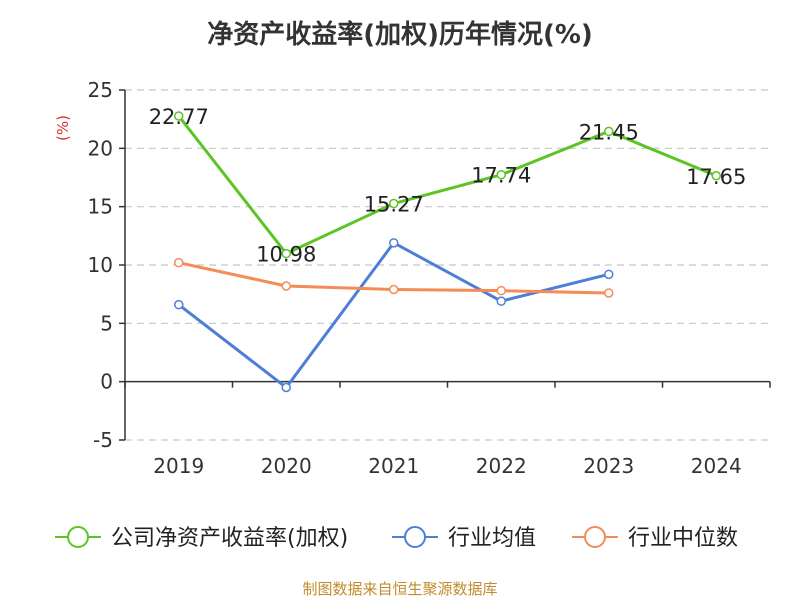 The image size is (800, 600). Describe the element at coordinates (178, 466) in the screenshot. I see `x-tick-label: 2019` at that location.